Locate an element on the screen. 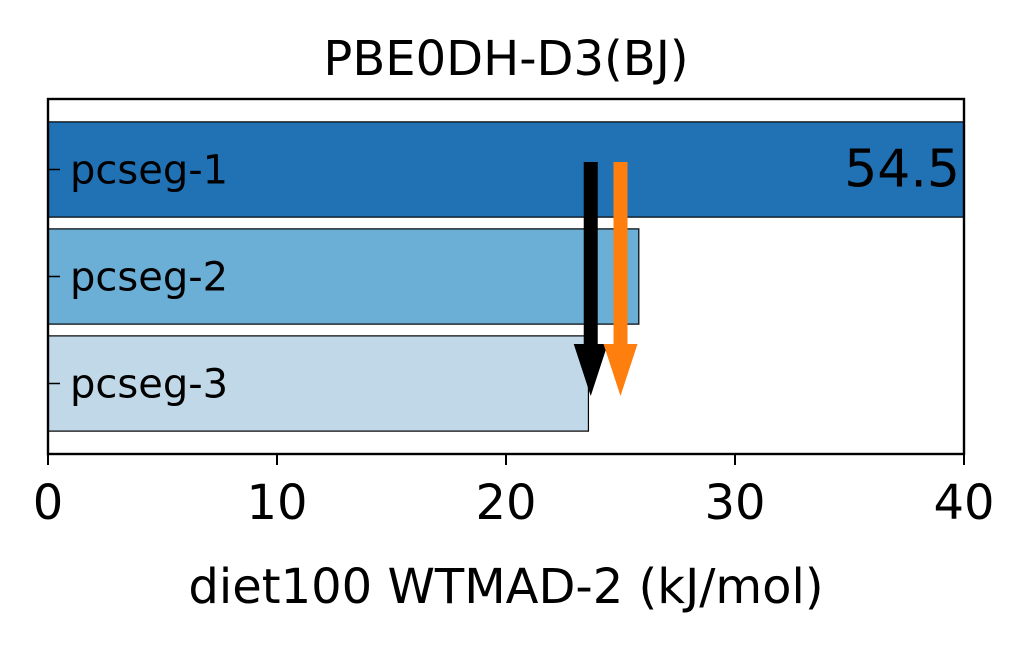 The width and height of the screenshot is (1032, 645). x-tick-label-0: 0 is located at coordinates (48, 503).